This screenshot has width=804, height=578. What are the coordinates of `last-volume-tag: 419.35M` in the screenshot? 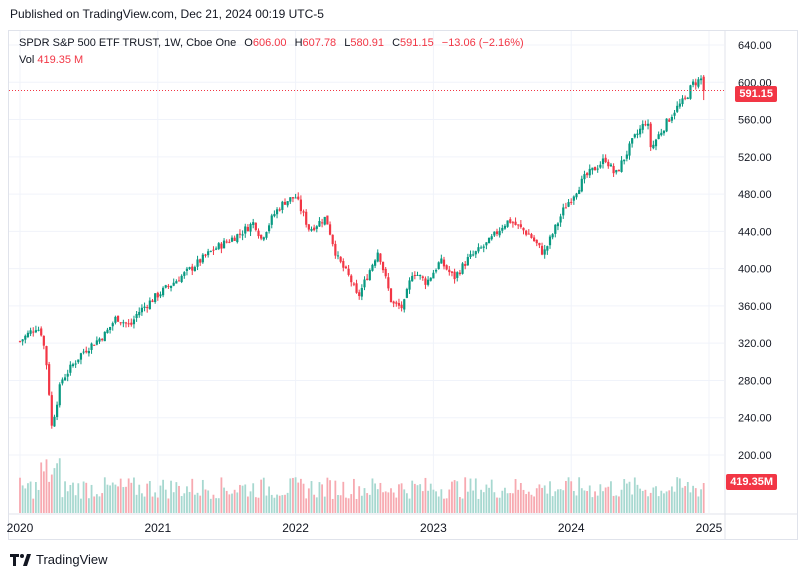 It's located at (751, 482).